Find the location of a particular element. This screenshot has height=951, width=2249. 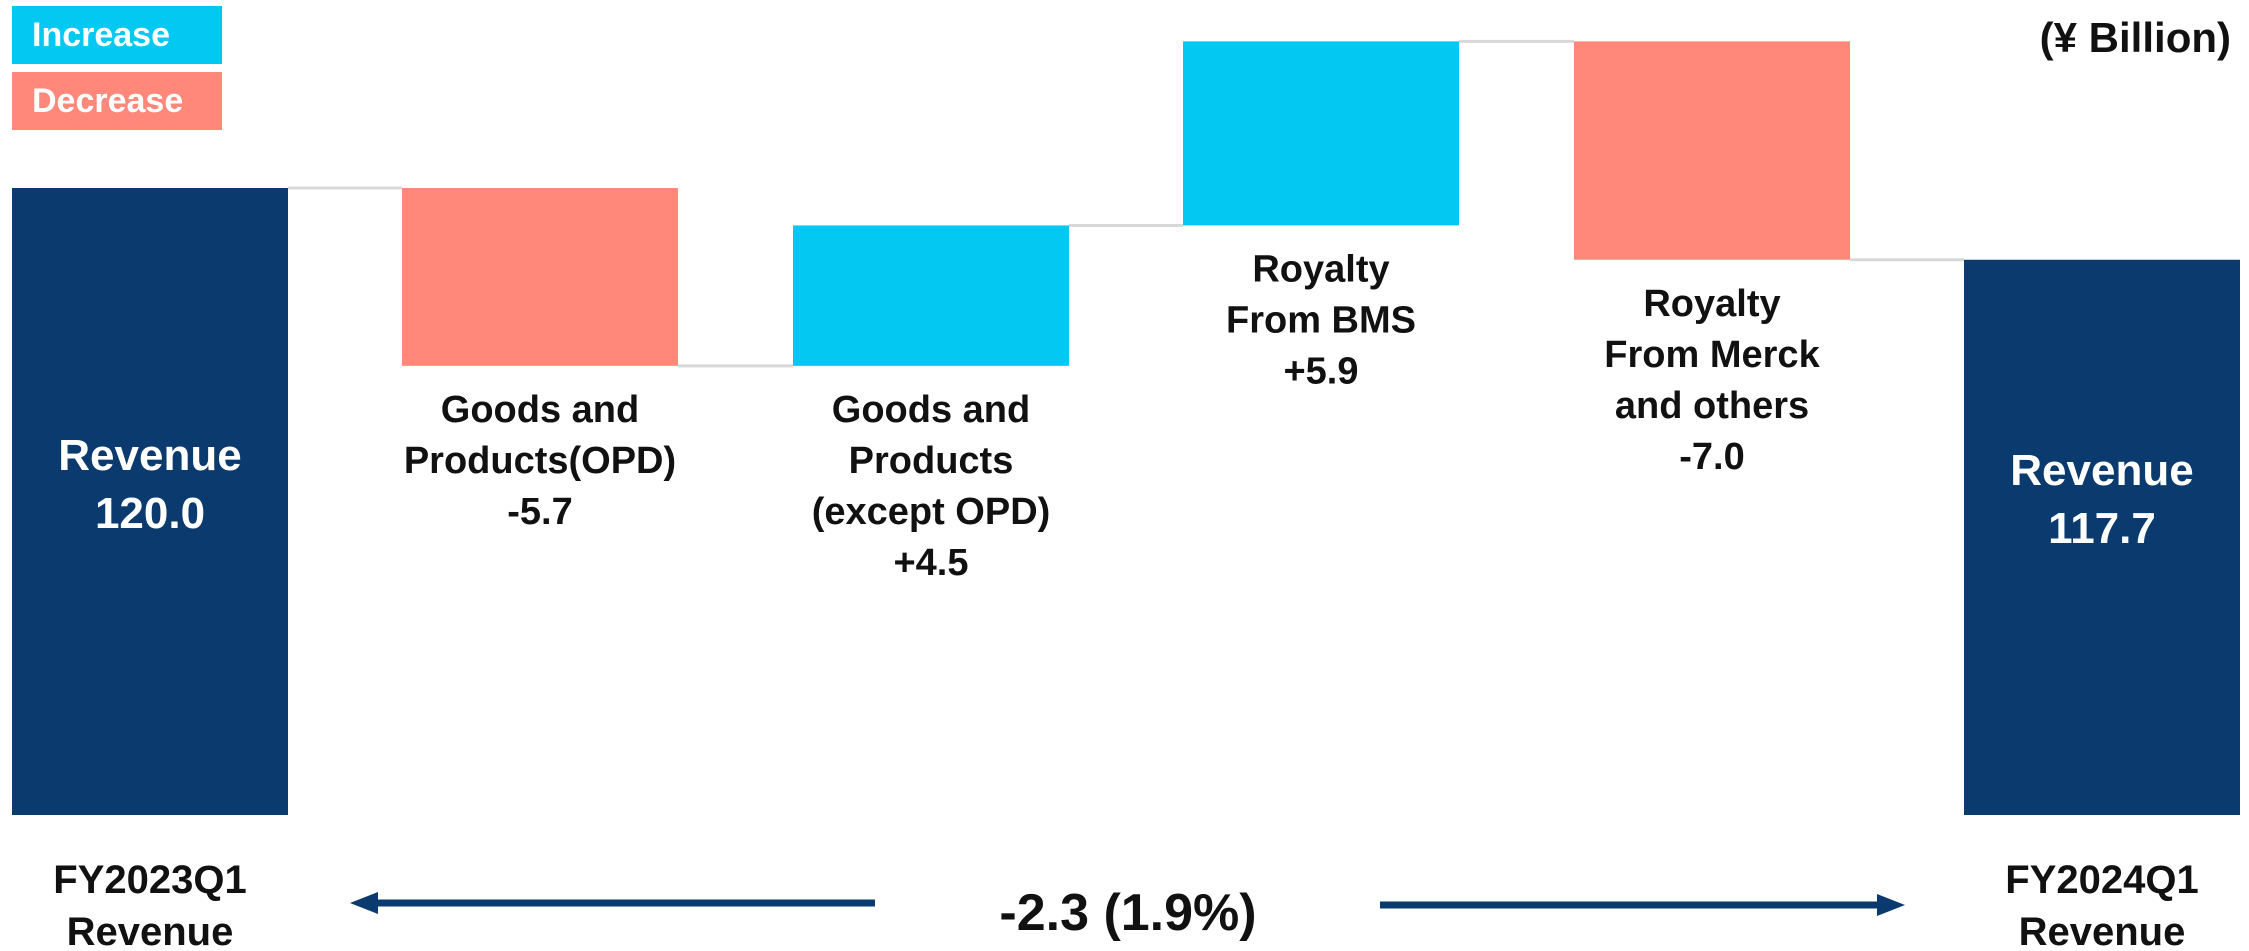

step-label: +5.9 is located at coordinates (1320, 371).